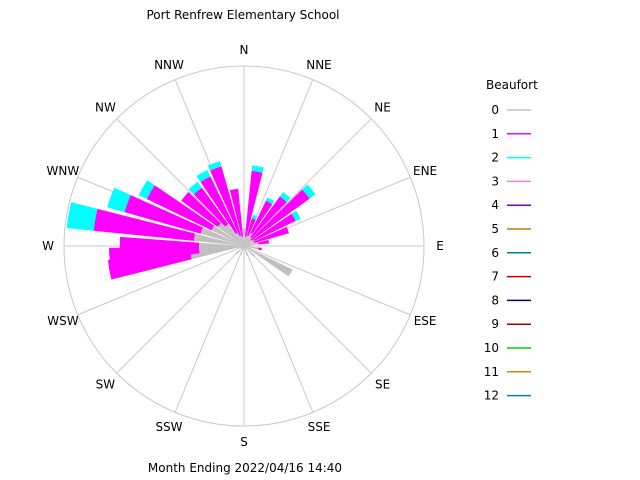  What do you see at coordinates (244, 442) in the screenshot?
I see `direction-label-s: S` at bounding box center [244, 442].